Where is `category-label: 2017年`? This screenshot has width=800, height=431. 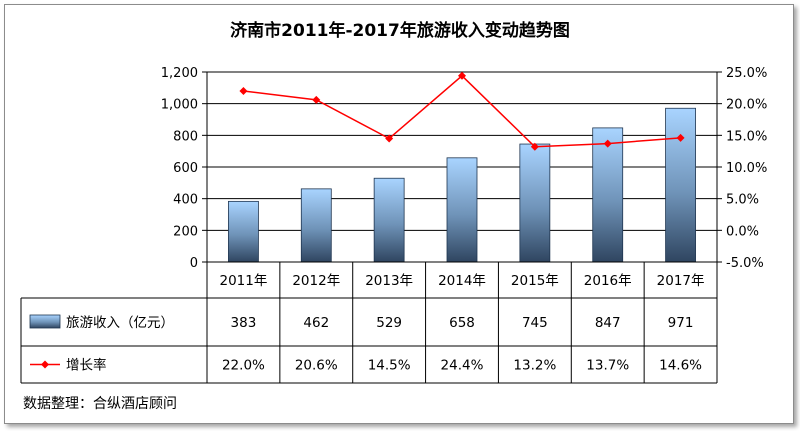
category-label: 2017年 is located at coordinates (681, 281).